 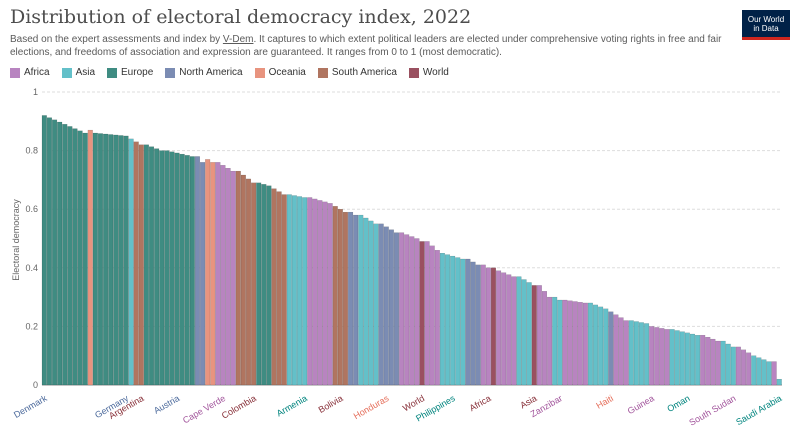 What do you see at coordinates (204, 72) in the screenshot?
I see `legend-item-north-america: North America` at bounding box center [204, 72].